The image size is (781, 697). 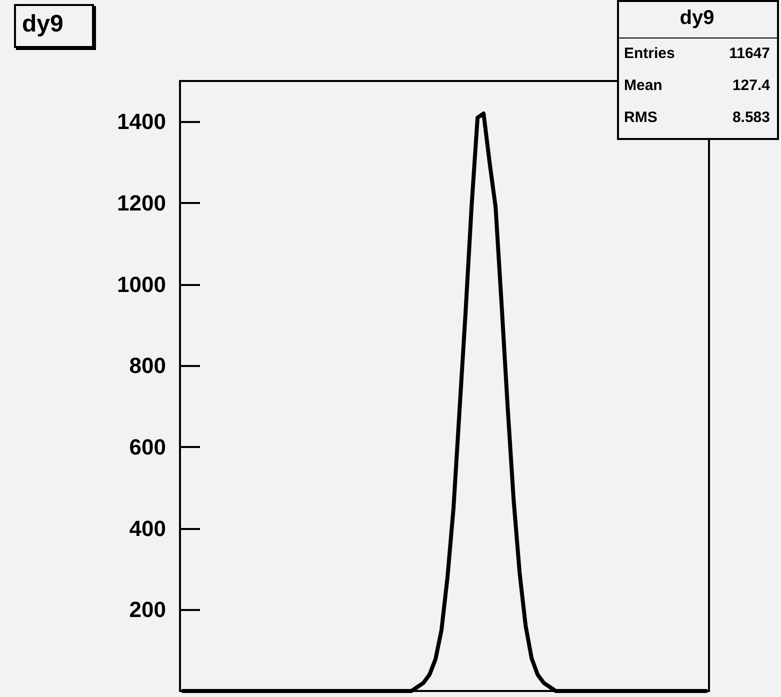 I want to click on text: 8.583, so click(x=751, y=117).